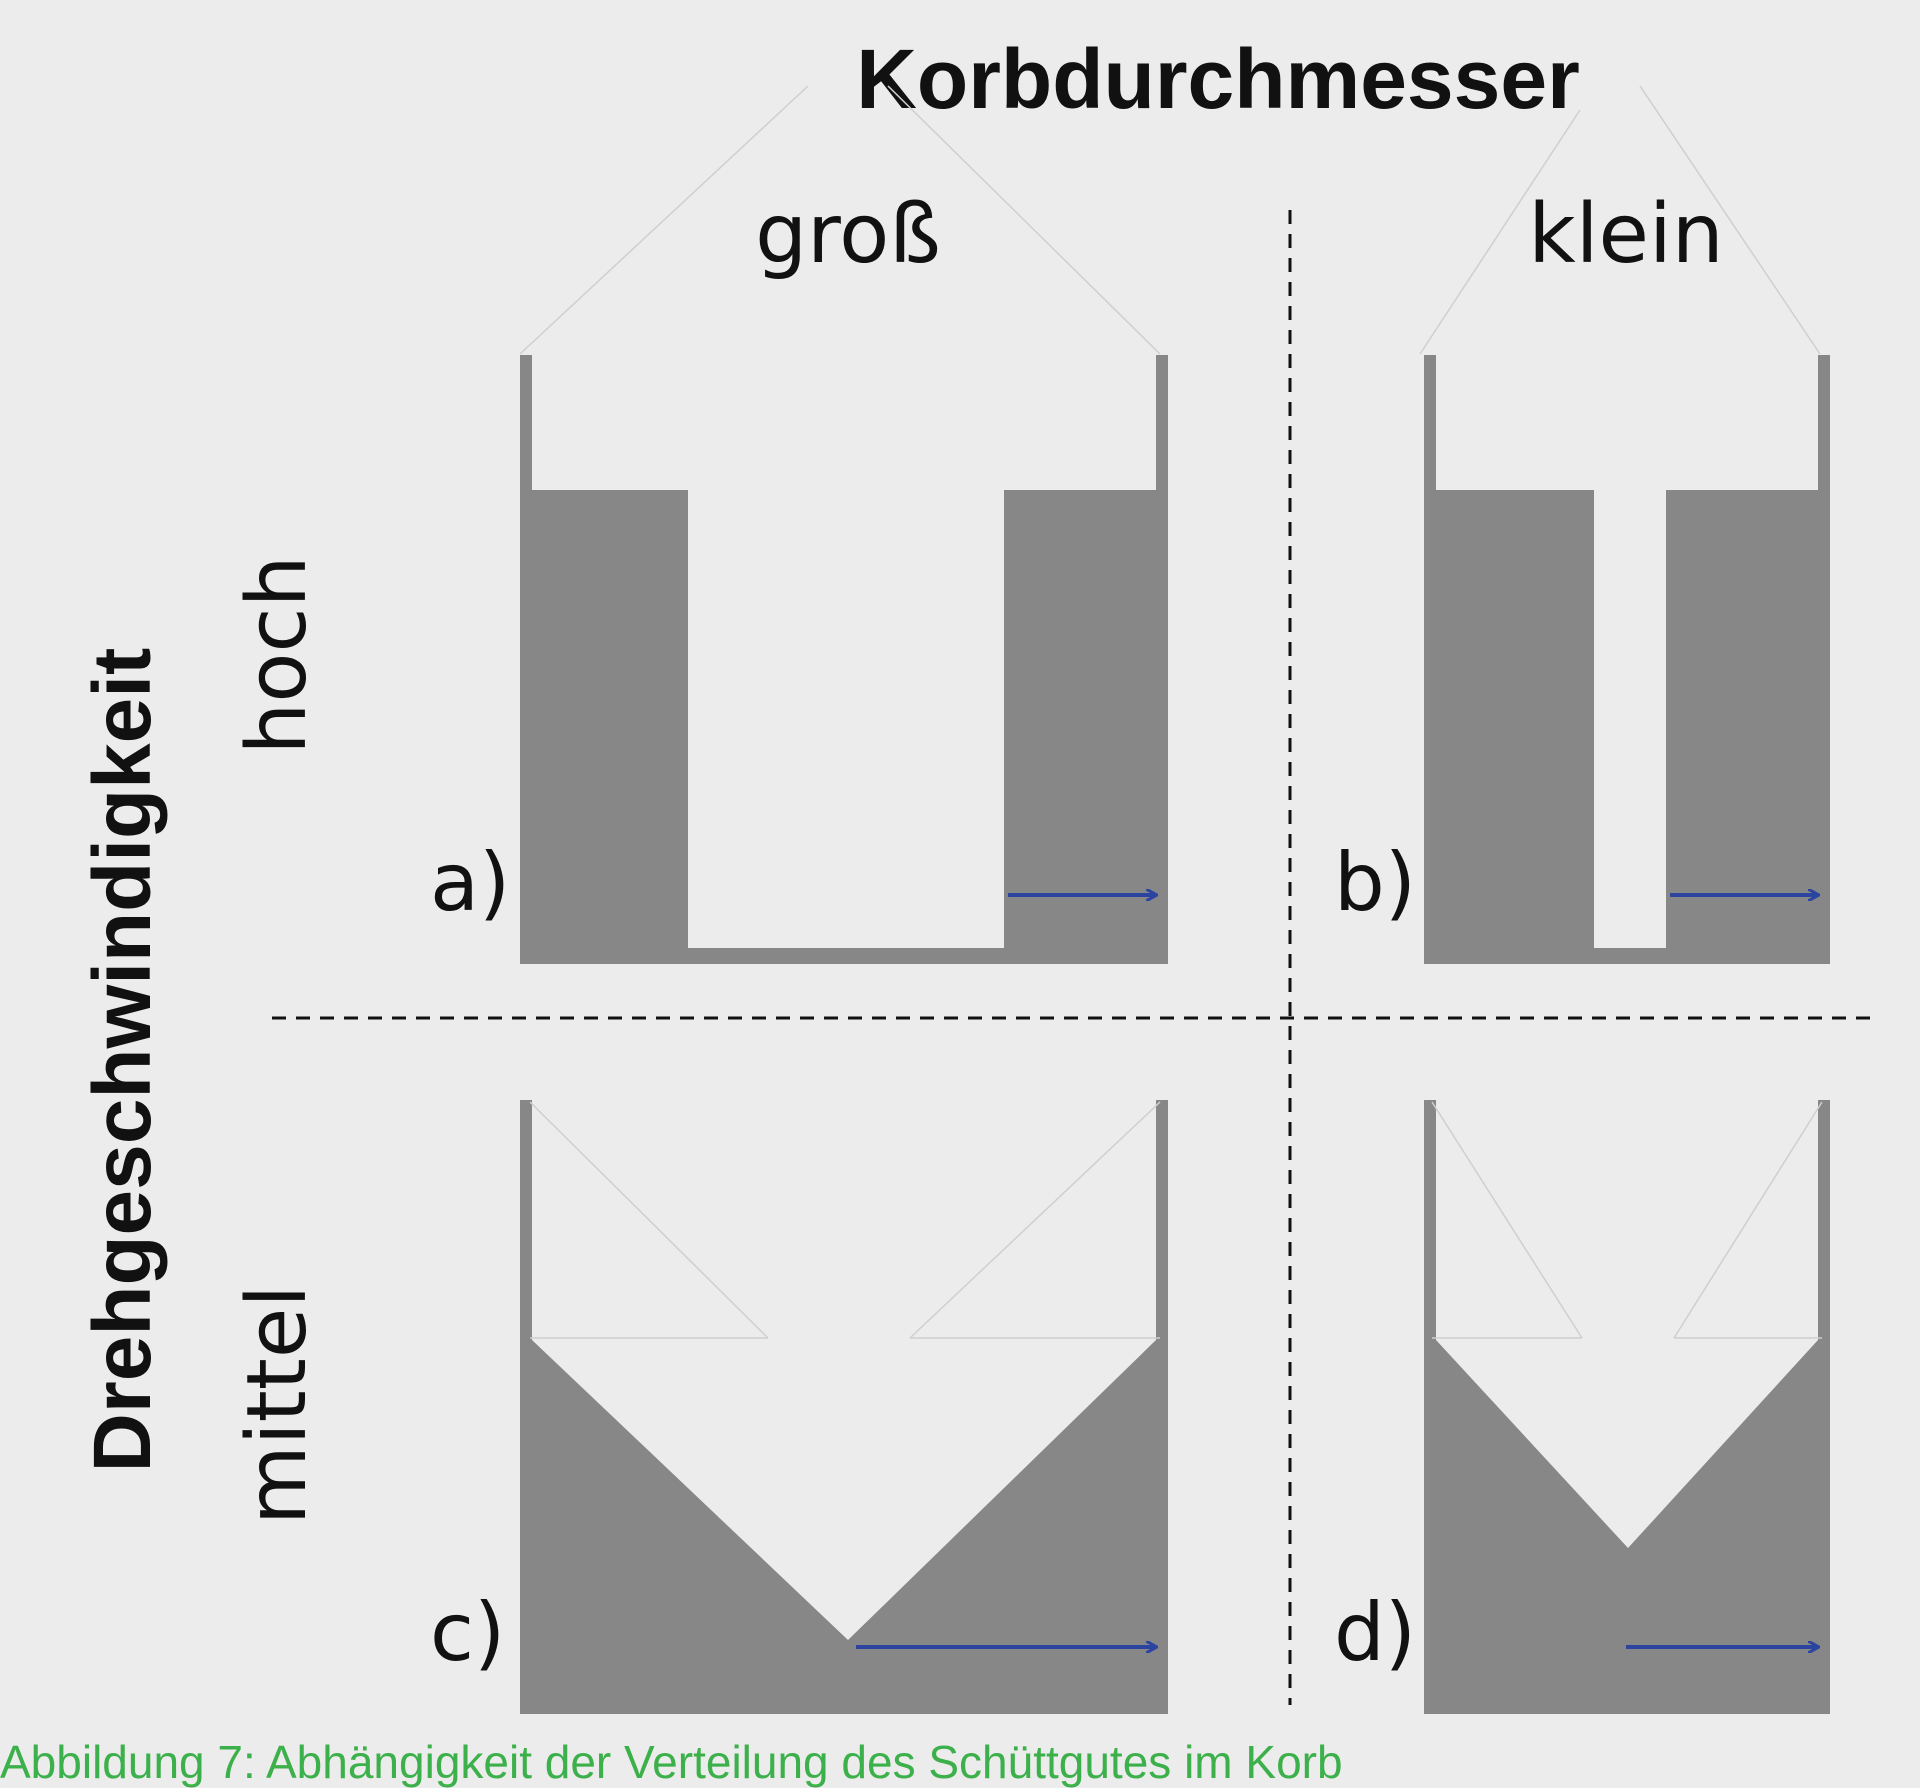 The image size is (1920, 1788). Describe the element at coordinates (1627, 659) in the screenshot. I see `panel-b-basket` at that location.